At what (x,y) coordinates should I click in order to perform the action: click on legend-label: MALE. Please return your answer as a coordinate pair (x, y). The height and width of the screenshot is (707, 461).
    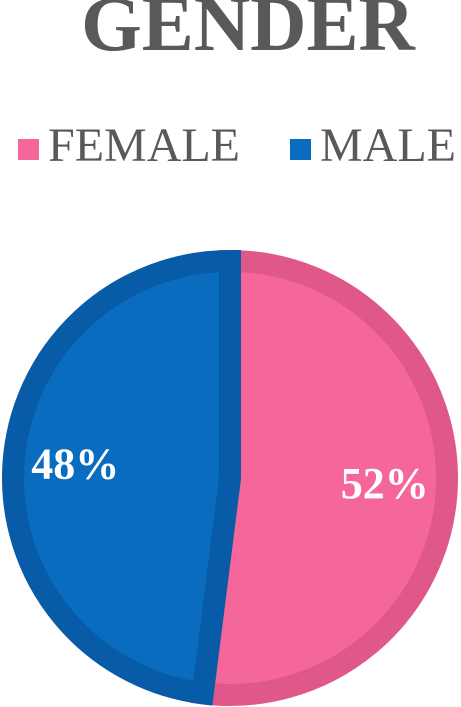
    Looking at the image, I should click on (388, 145).